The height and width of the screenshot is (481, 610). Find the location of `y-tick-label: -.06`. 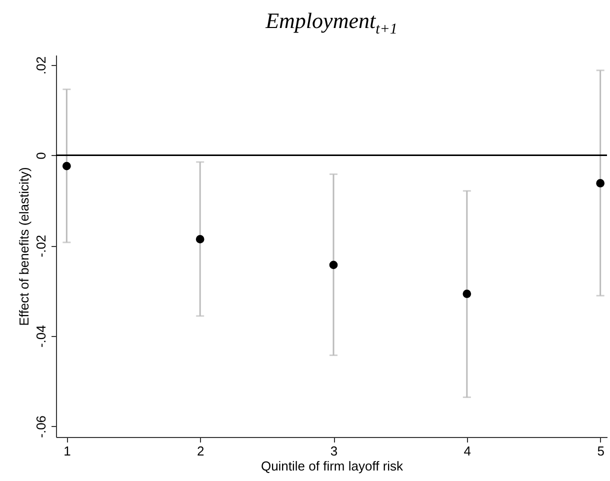

y-tick-label: -.06 is located at coordinates (41, 426).